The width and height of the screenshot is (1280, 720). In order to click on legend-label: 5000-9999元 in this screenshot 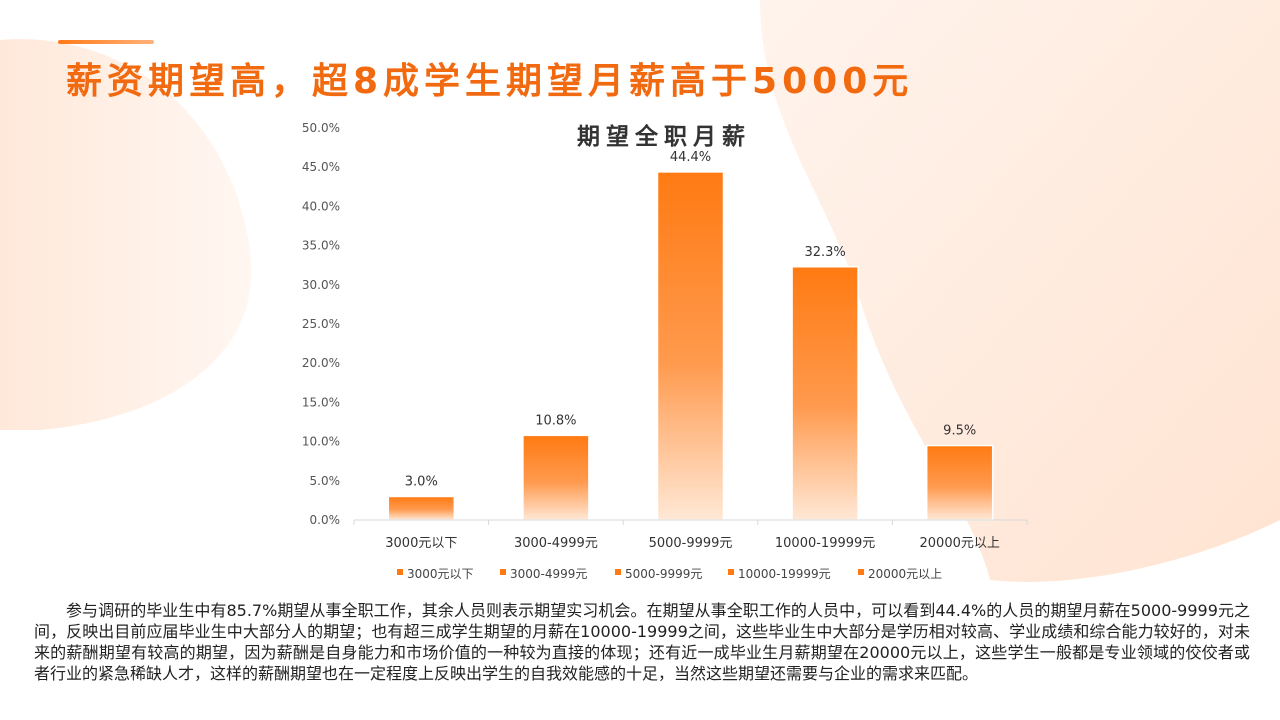, I will do `click(663, 574)`.